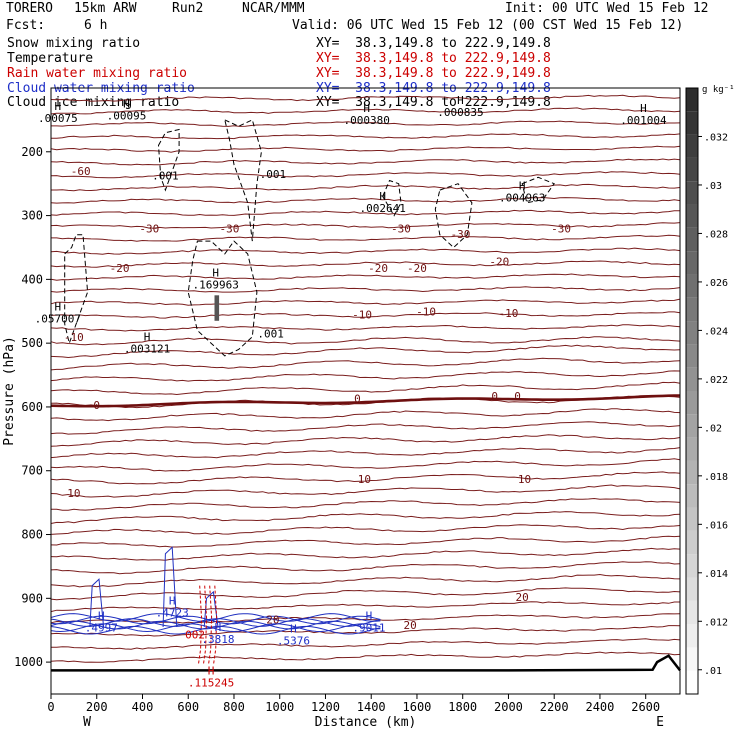 The height and width of the screenshot is (740, 740). Describe the element at coordinates (32, 343) in the screenshot. I see `y-tick-label: 500` at that location.